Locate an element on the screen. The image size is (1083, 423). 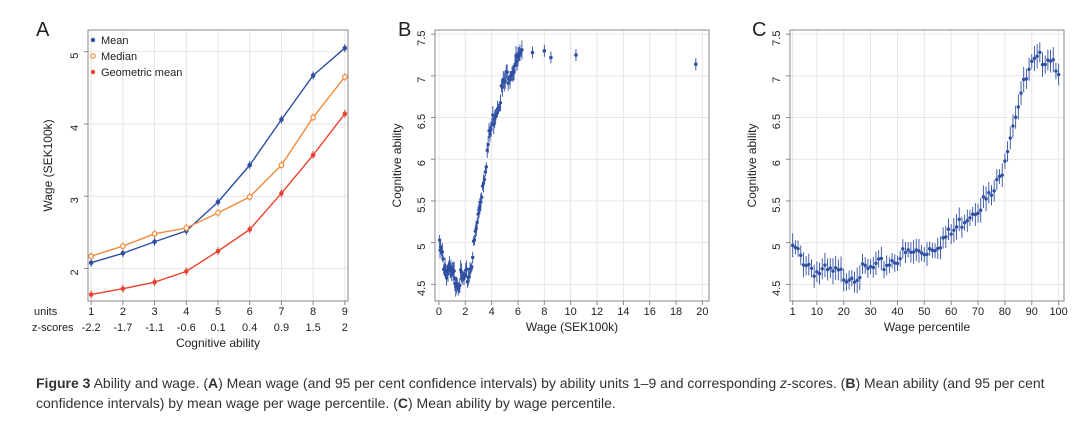
y-tick-label: 2 is located at coordinates (75, 272).